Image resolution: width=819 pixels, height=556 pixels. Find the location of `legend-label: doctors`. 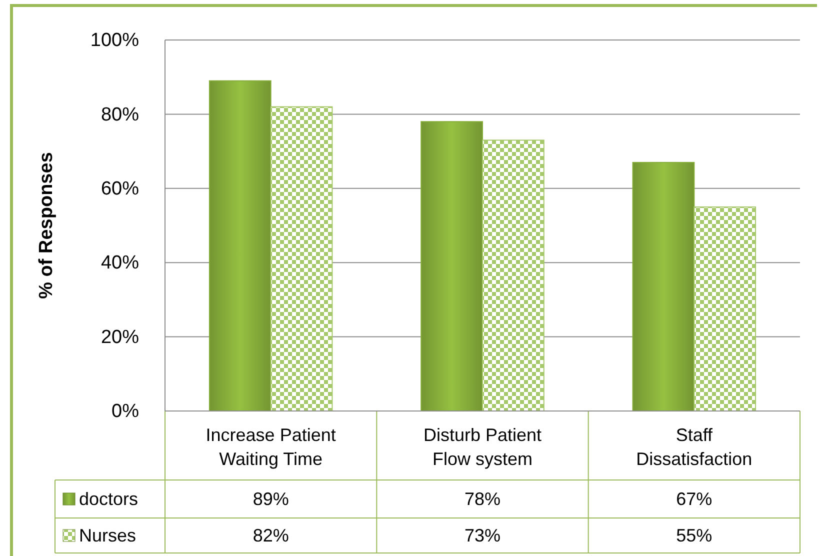

legend-label: doctors is located at coordinates (108, 499).